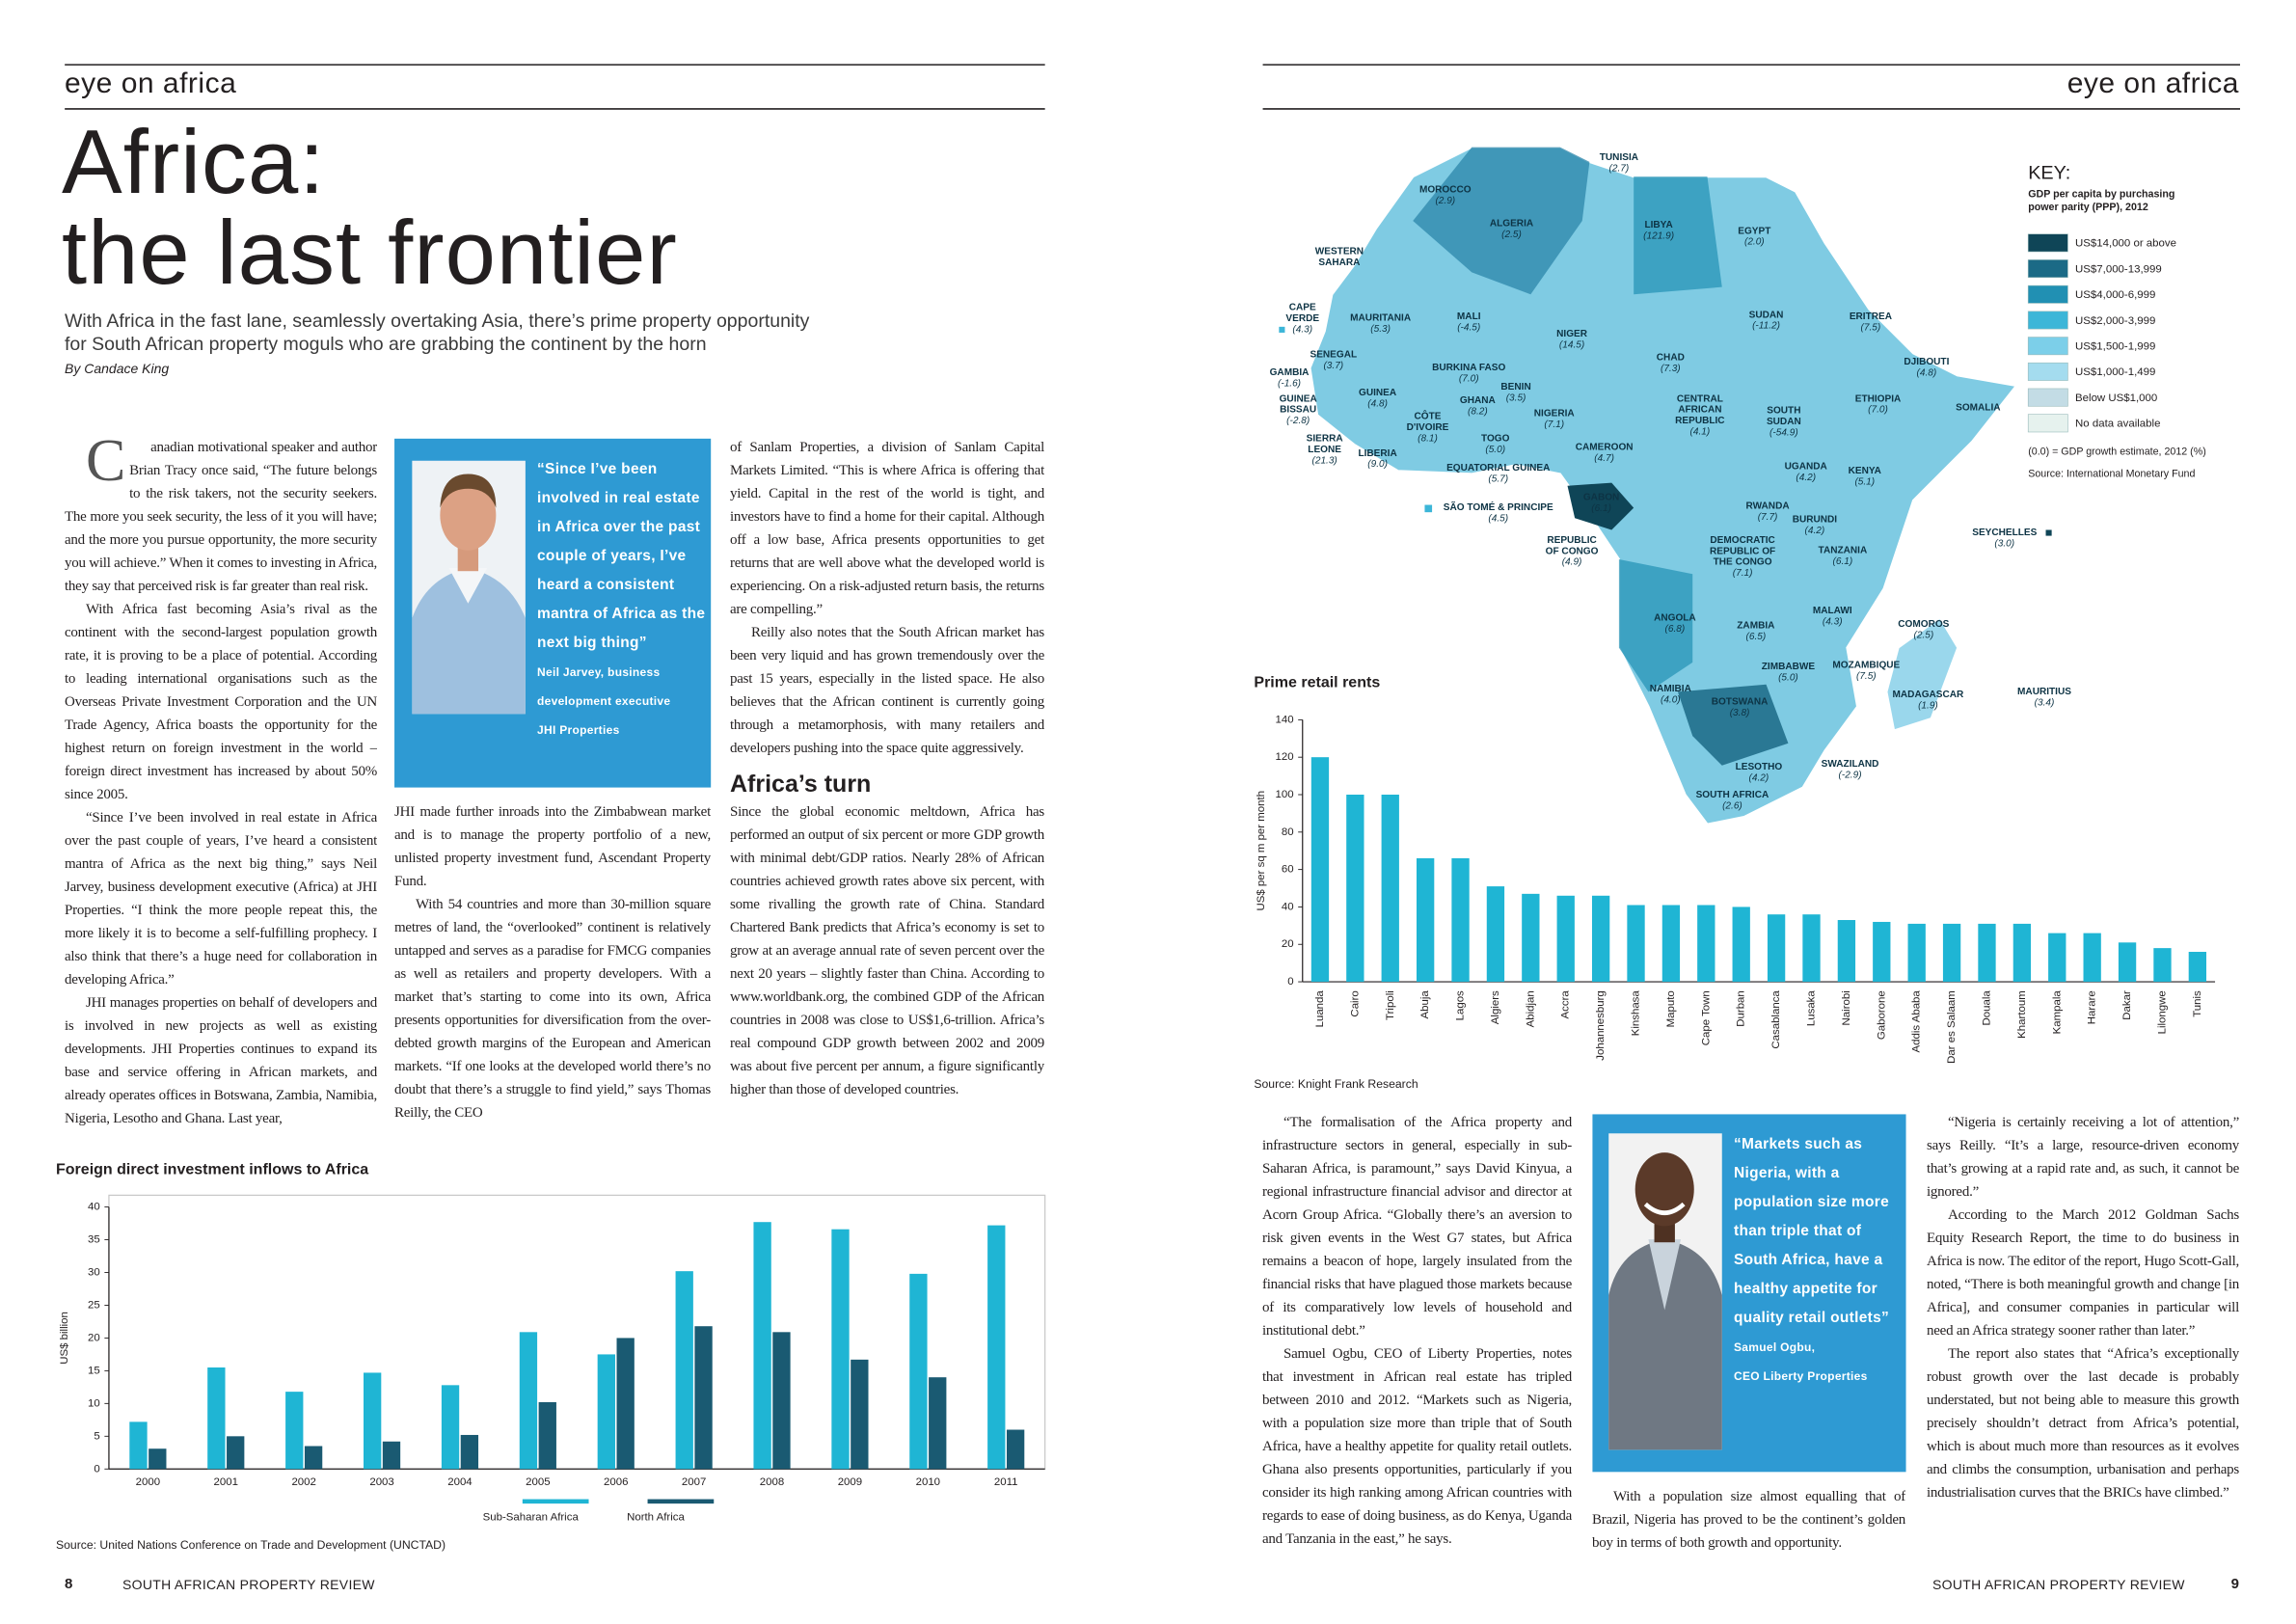  What do you see at coordinates (1917, 1021) in the screenshot?
I see `x-tick-label: Addis Ababa` at bounding box center [1917, 1021].